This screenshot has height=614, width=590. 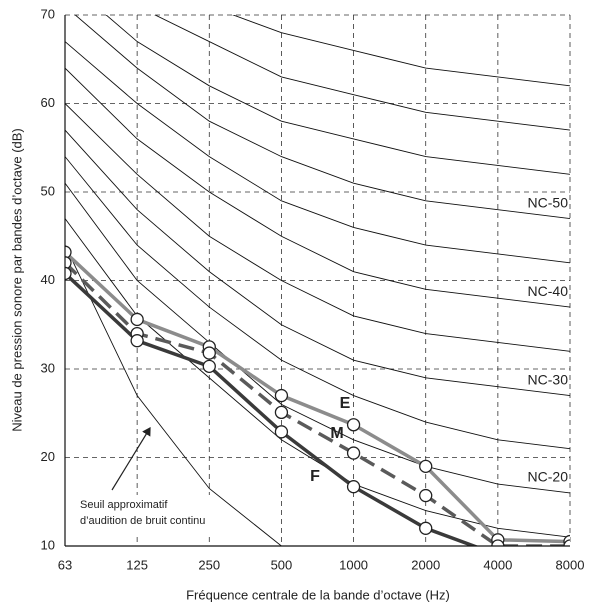 What do you see at coordinates (124, 505) in the screenshot?
I see `threshold-text: Seuil approximatif` at bounding box center [124, 505].